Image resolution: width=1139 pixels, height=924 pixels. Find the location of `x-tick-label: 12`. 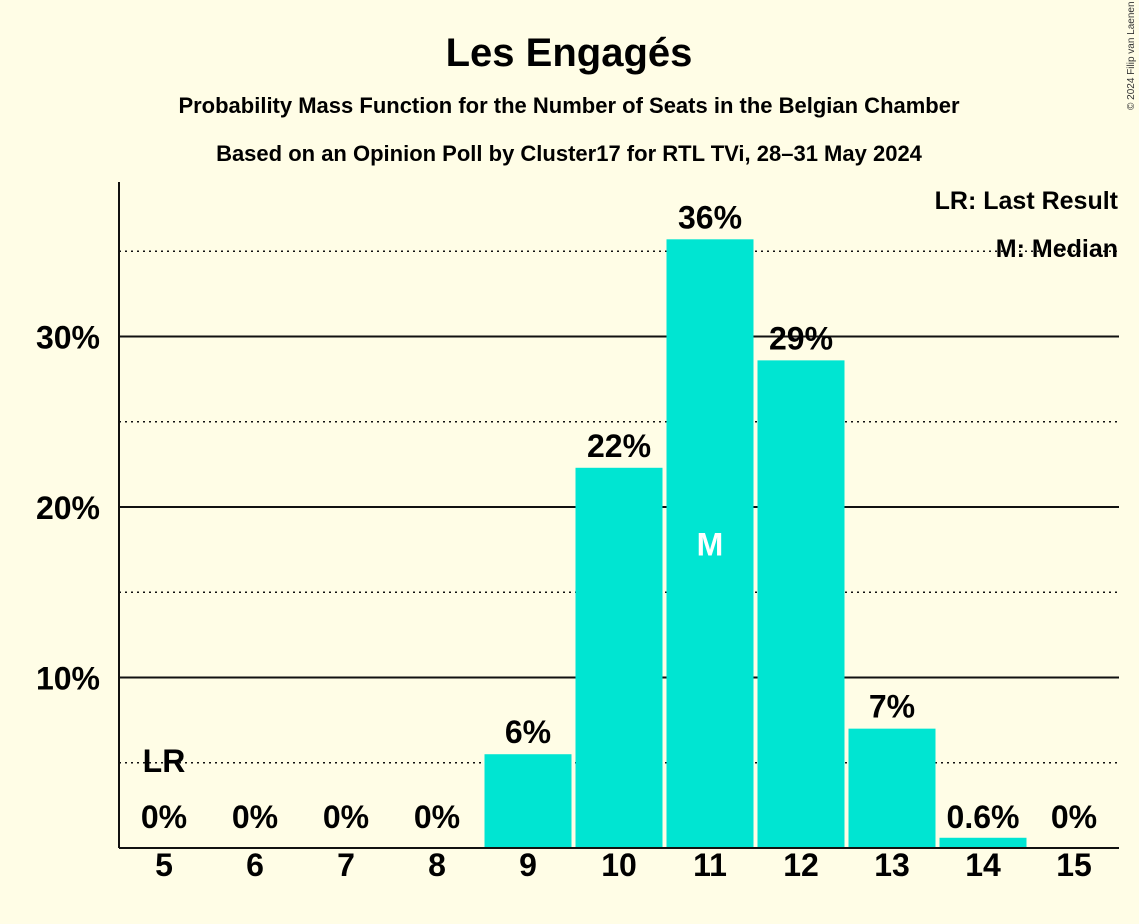

x-tick-label: 12 is located at coordinates (801, 865).